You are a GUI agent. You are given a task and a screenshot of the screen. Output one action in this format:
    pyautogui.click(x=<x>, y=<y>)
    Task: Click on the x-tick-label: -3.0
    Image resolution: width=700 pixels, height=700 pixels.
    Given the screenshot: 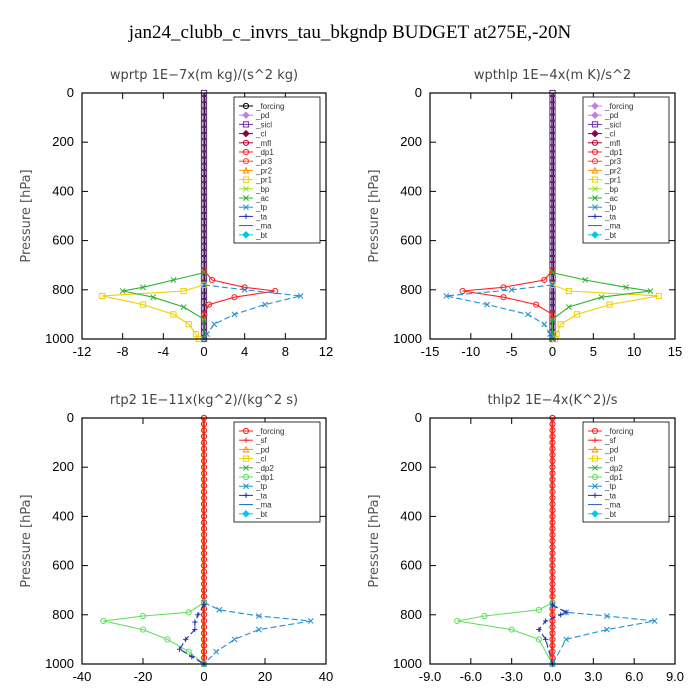 What is the action you would take?
    pyautogui.click(x=511, y=676)
    